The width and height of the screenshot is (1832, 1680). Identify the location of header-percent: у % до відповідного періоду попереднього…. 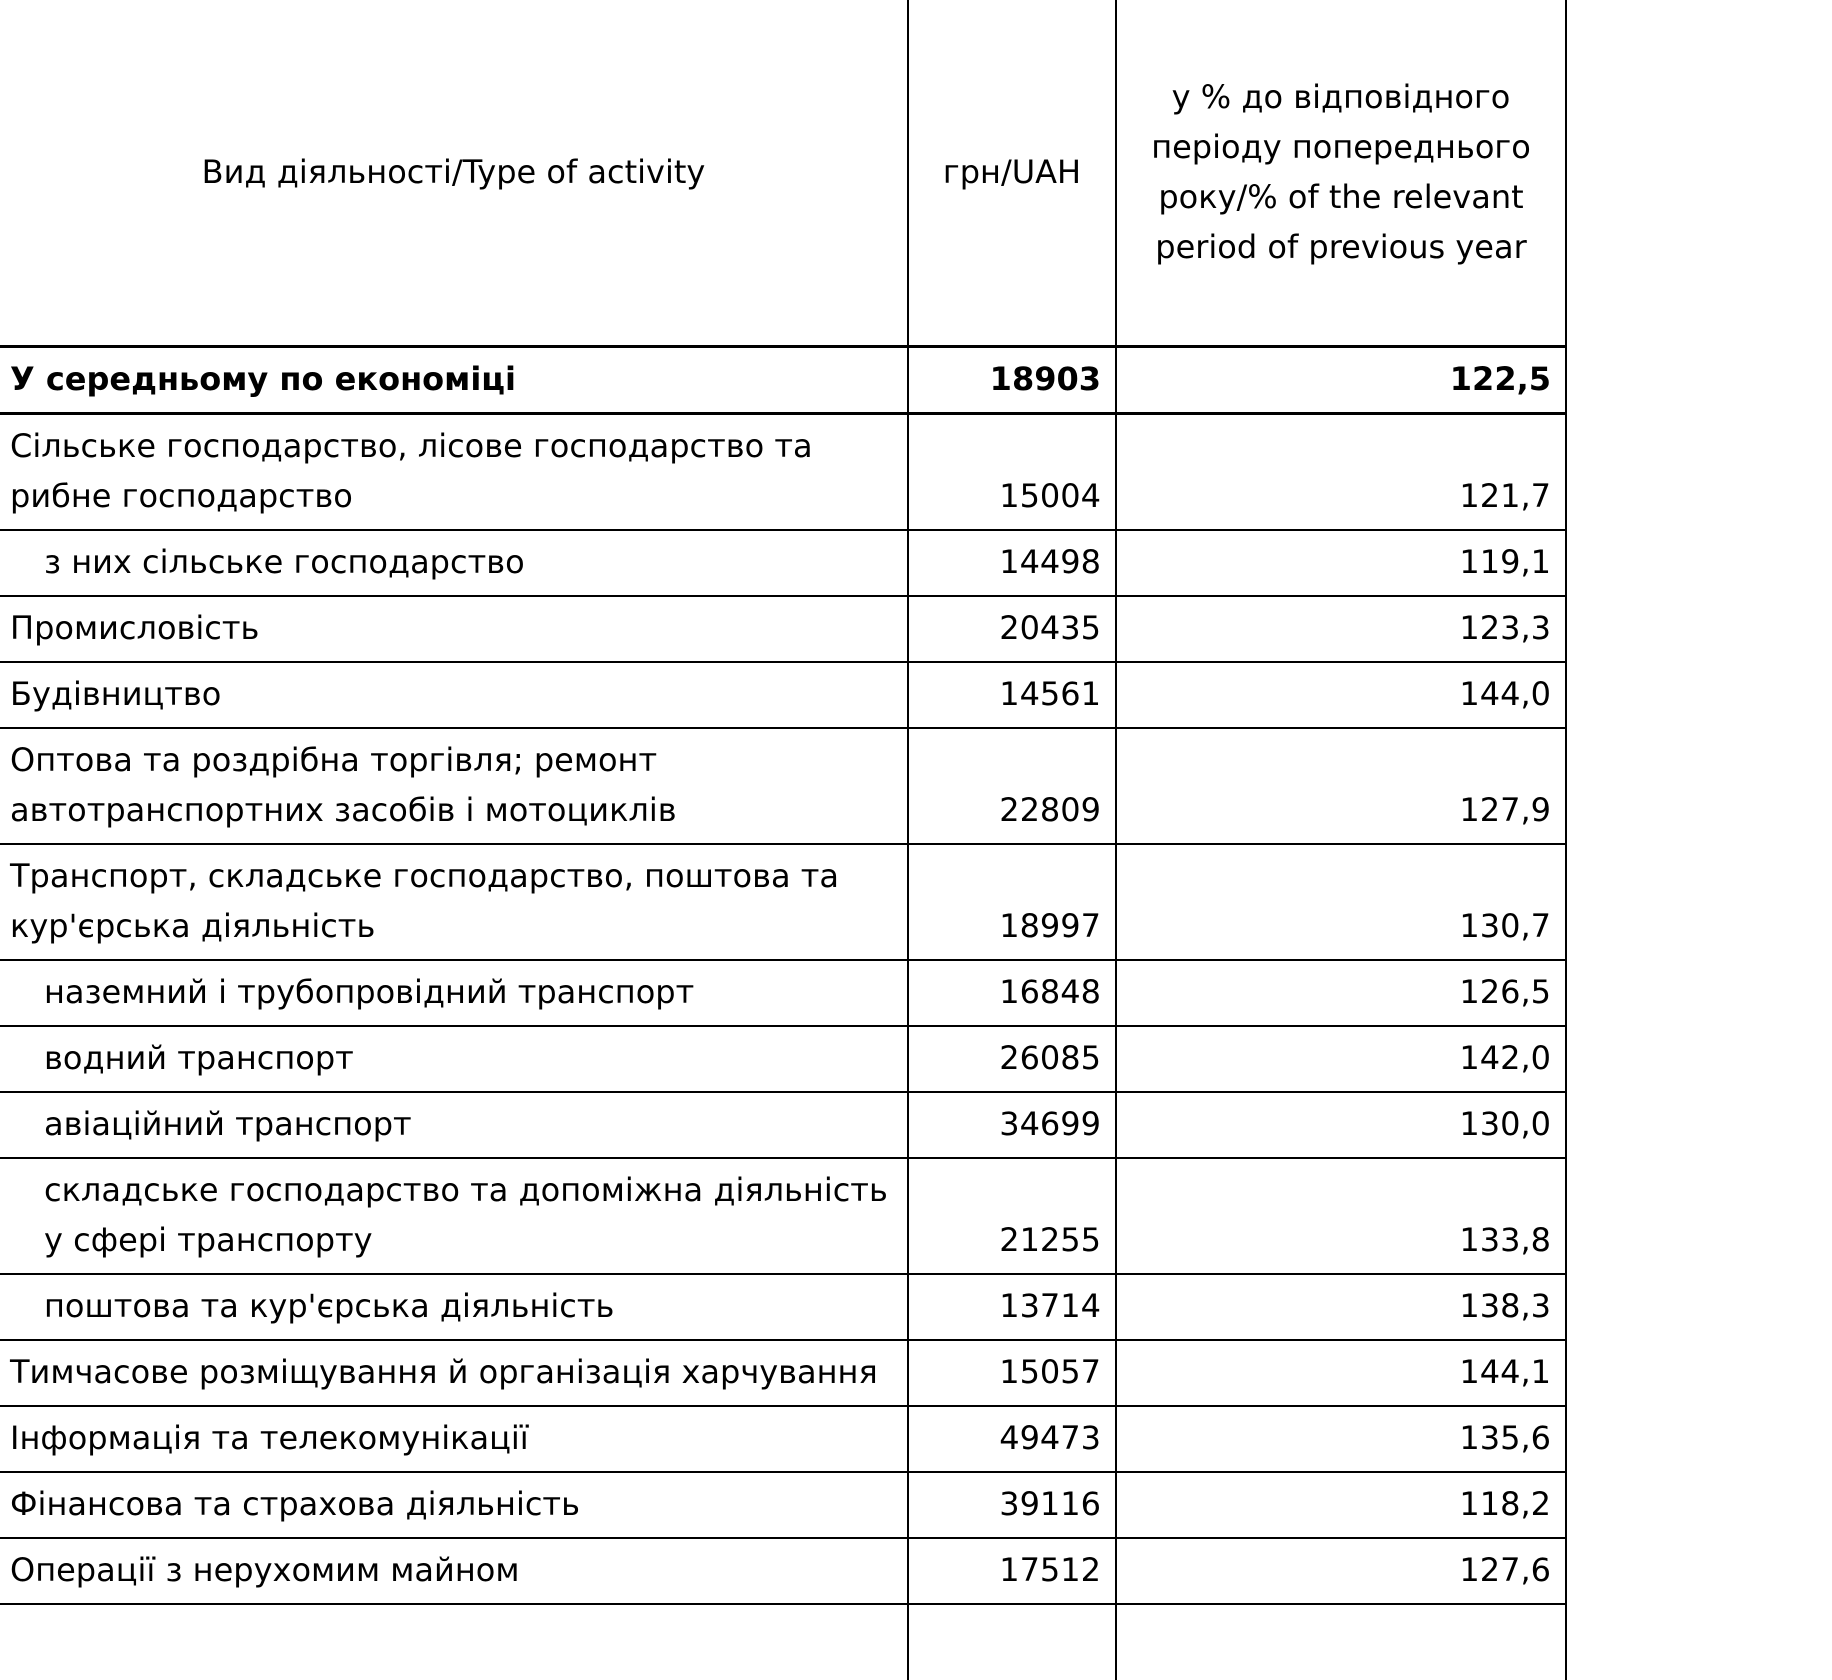
(1341, 174).